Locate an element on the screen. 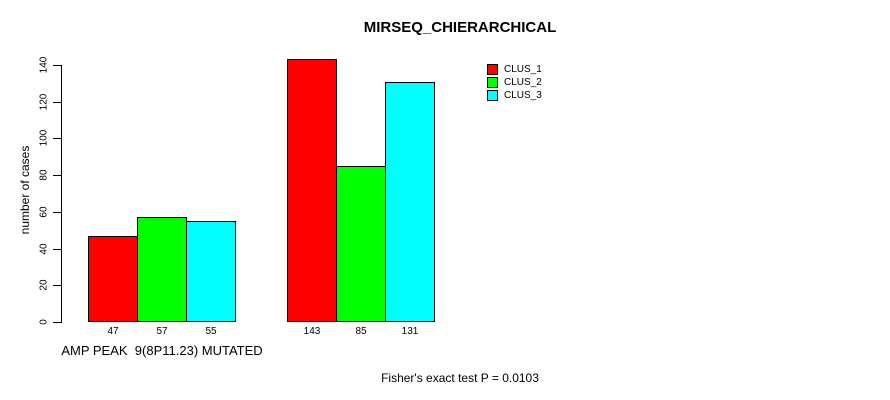 Image resolution: width=890 pixels, height=400 pixels. y-tick-label: 140 is located at coordinates (44, 65).